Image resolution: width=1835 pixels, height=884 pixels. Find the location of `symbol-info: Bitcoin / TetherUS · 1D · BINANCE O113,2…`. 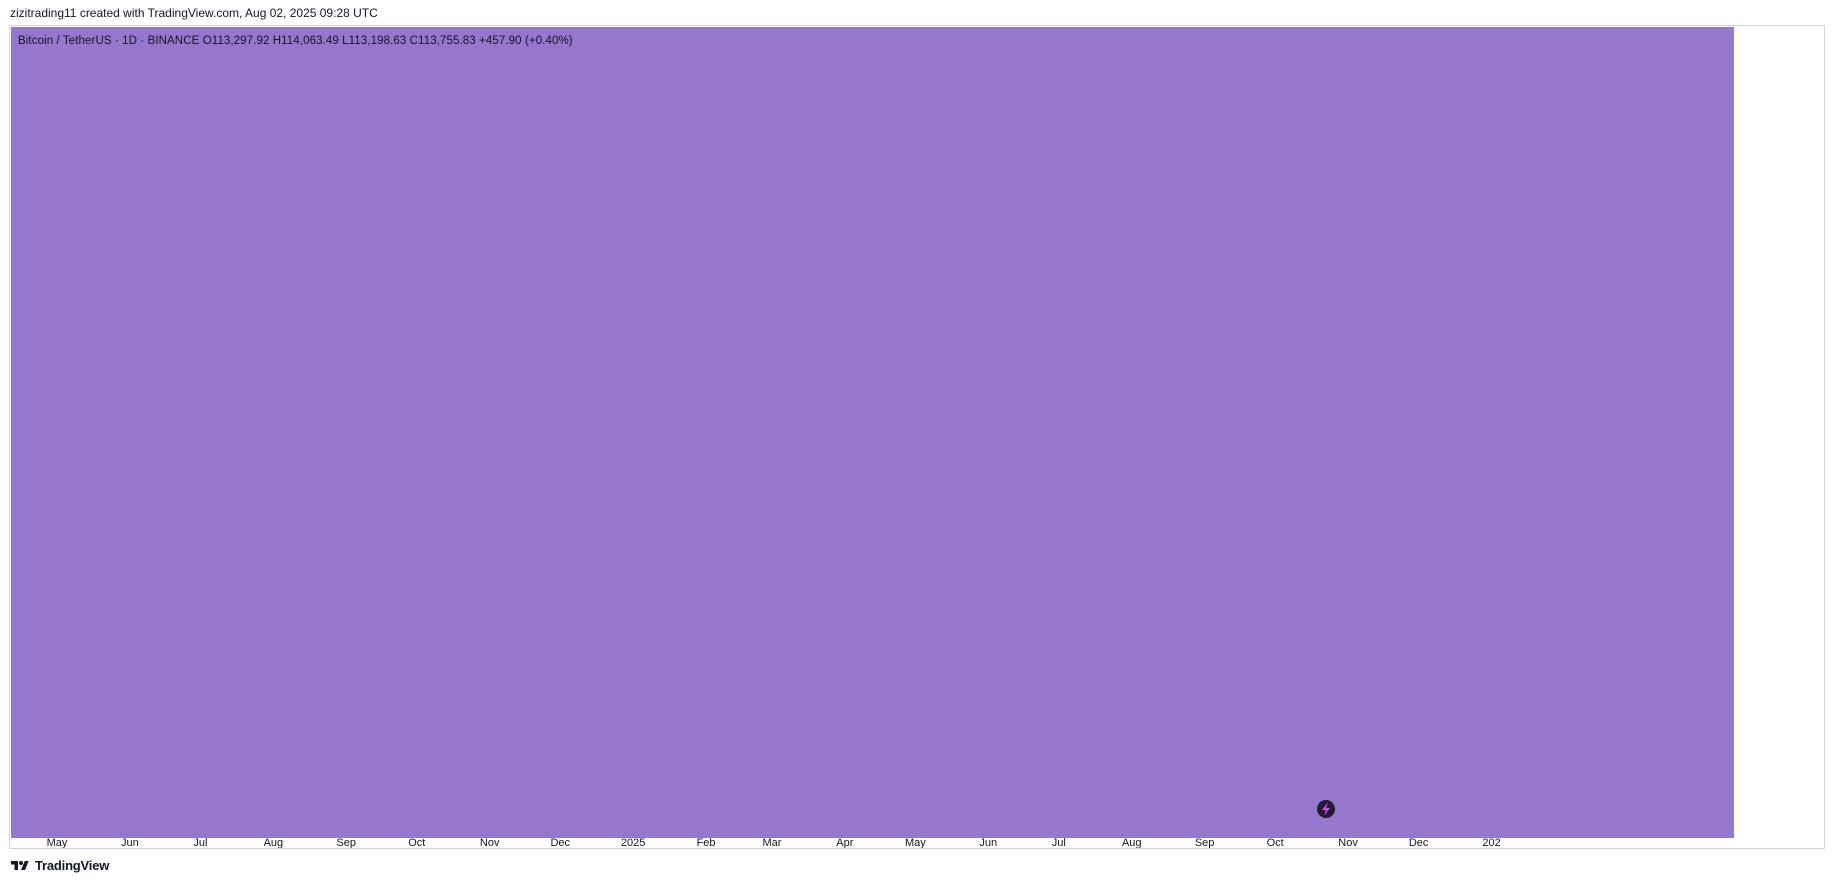

symbol-info: Bitcoin / TetherUS · 1D · BINANCE O113,2… is located at coordinates (295, 41).